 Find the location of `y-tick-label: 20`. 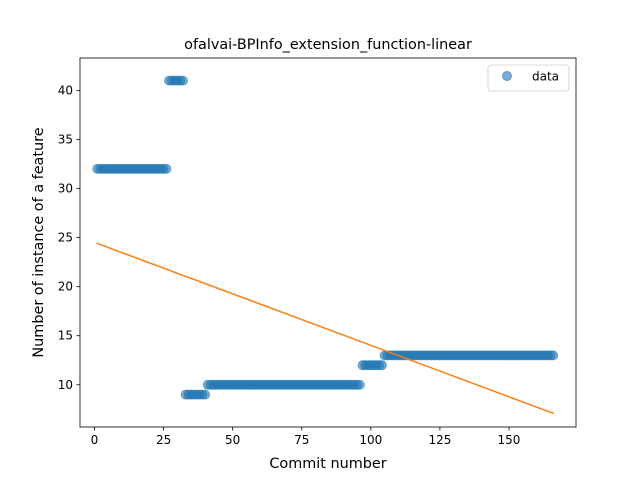

y-tick-label: 20 is located at coordinates (65, 287).